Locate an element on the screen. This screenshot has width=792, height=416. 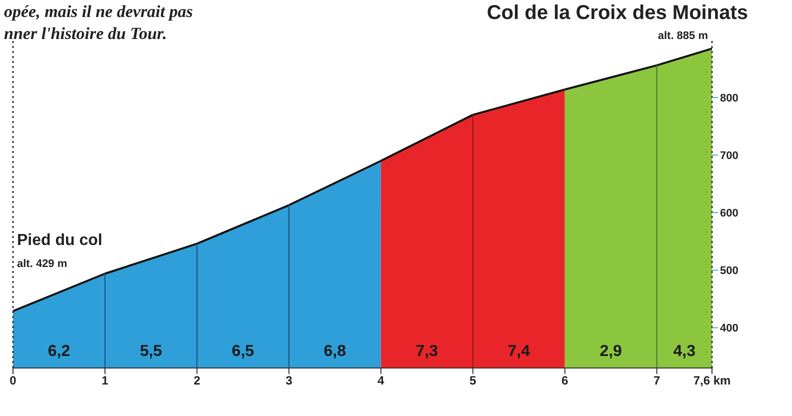
series-label: 5,5 is located at coordinates (151, 351).